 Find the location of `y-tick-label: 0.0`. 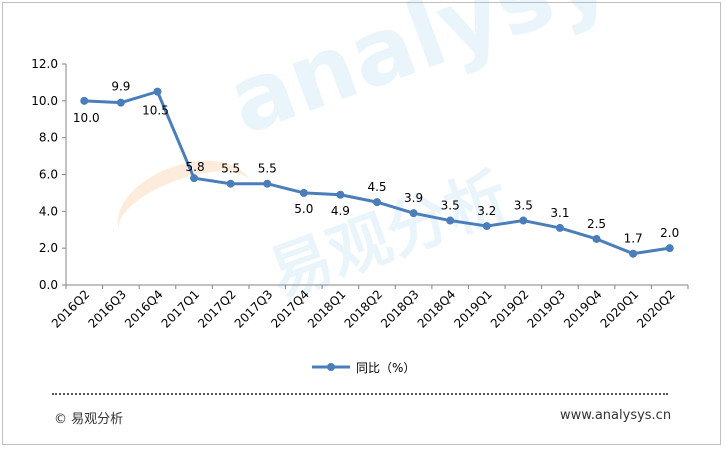

y-tick-label: 0.0 is located at coordinates (48, 285).